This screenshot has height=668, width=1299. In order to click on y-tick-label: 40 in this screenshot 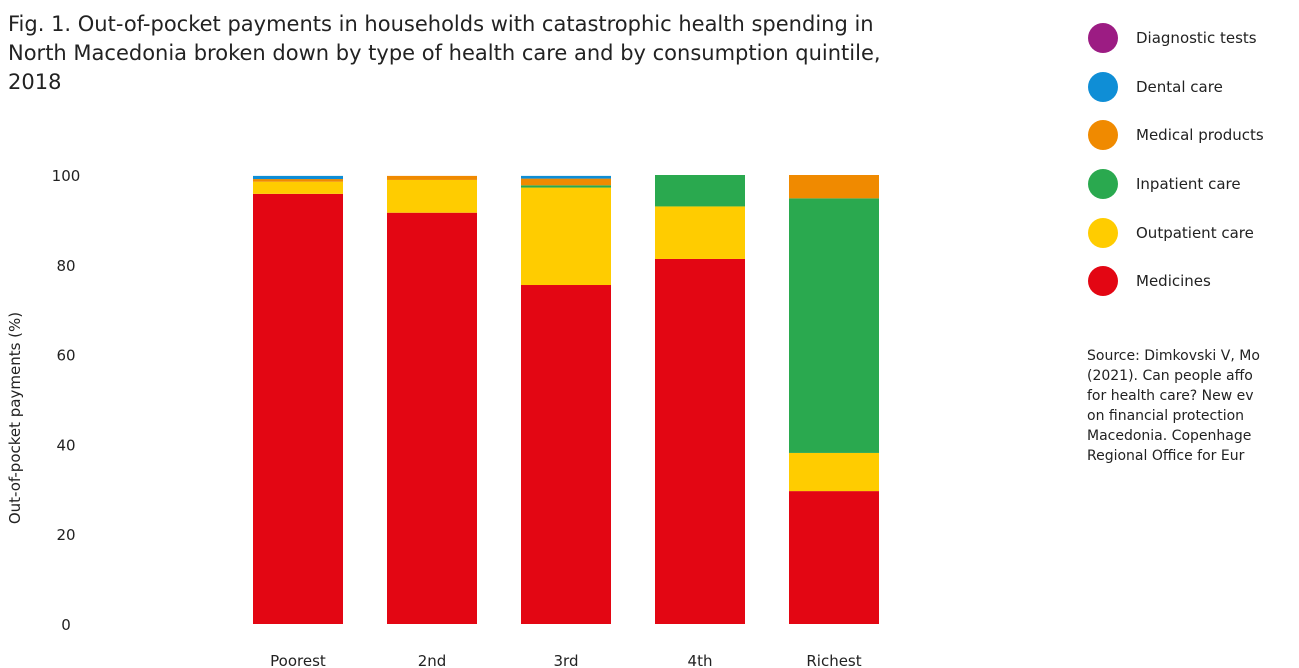, I will do `click(65, 445)`.